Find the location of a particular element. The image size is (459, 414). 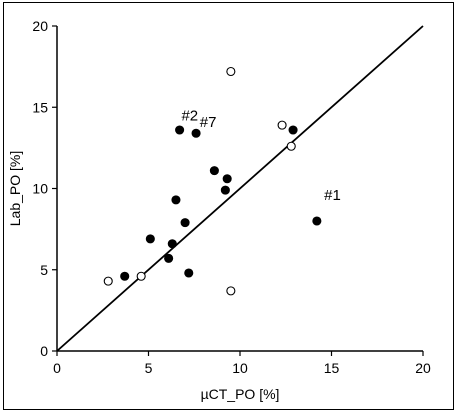

x-tick-label: 10 is located at coordinates (240, 368).